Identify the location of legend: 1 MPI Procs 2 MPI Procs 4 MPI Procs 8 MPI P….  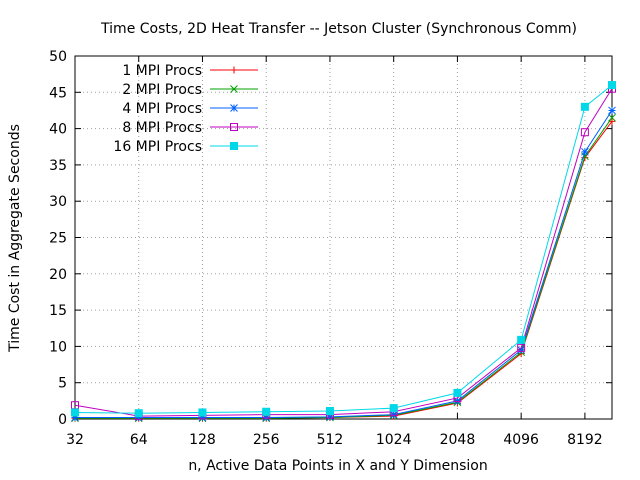
(185, 109).